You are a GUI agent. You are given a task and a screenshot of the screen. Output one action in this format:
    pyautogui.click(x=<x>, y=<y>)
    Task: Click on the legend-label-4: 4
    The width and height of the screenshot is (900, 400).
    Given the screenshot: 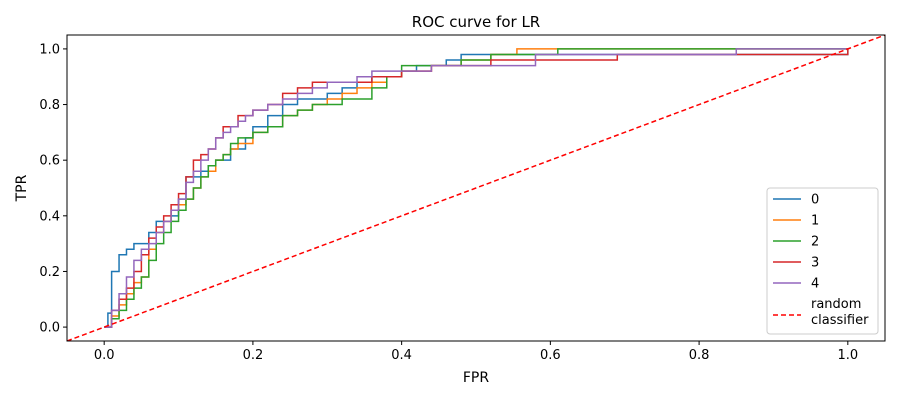 What is the action you would take?
    pyautogui.click(x=815, y=284)
    